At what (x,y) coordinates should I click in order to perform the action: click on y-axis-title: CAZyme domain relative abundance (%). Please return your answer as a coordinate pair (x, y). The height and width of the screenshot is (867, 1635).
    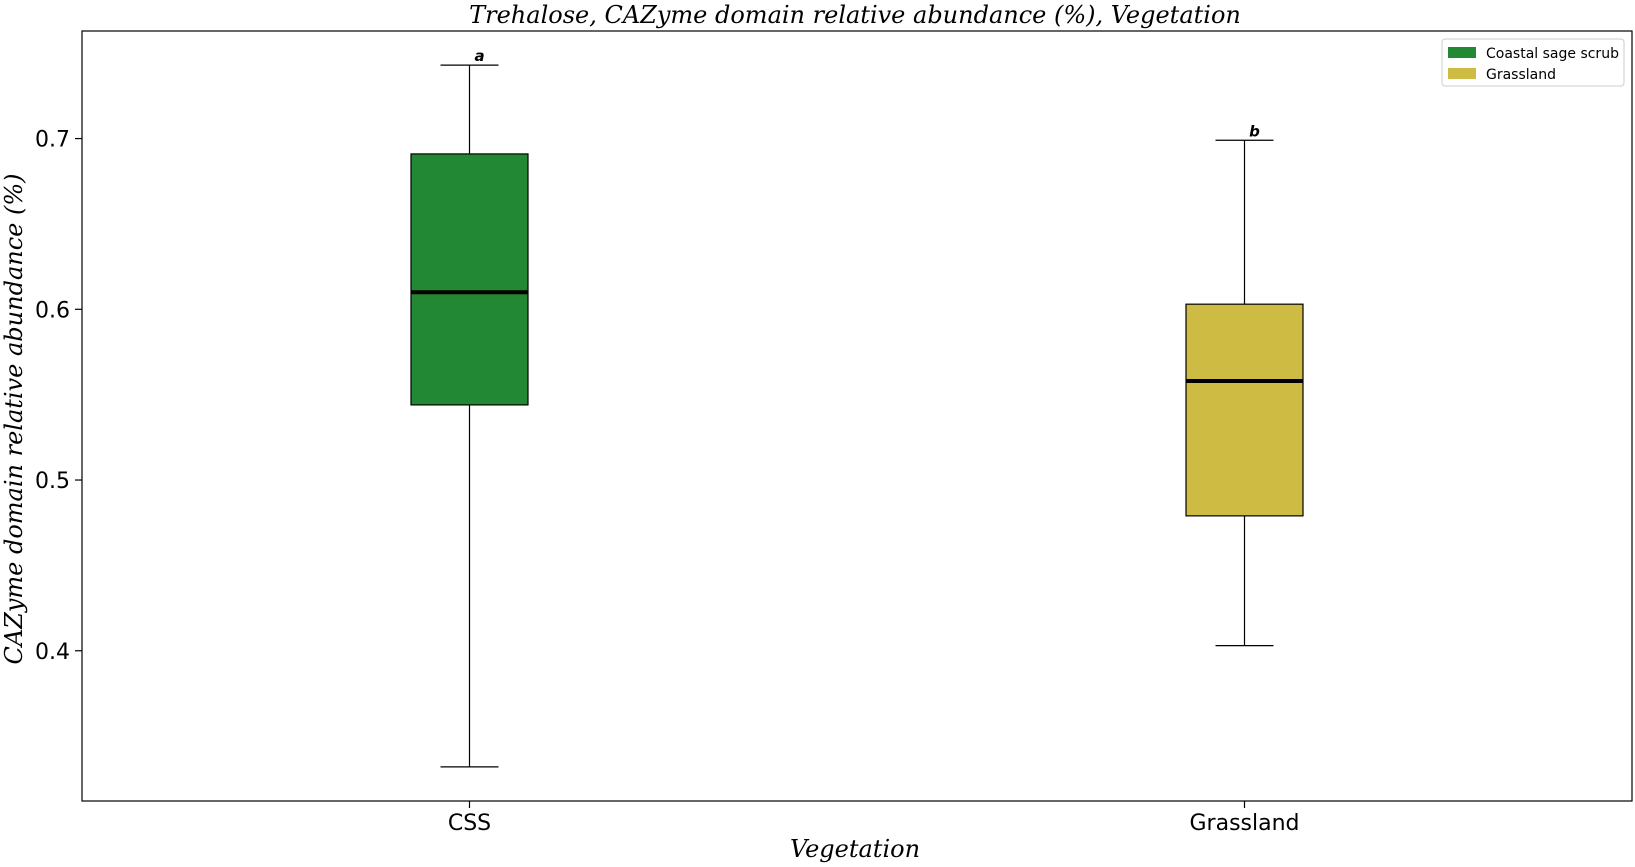
    Looking at the image, I should click on (14, 418).